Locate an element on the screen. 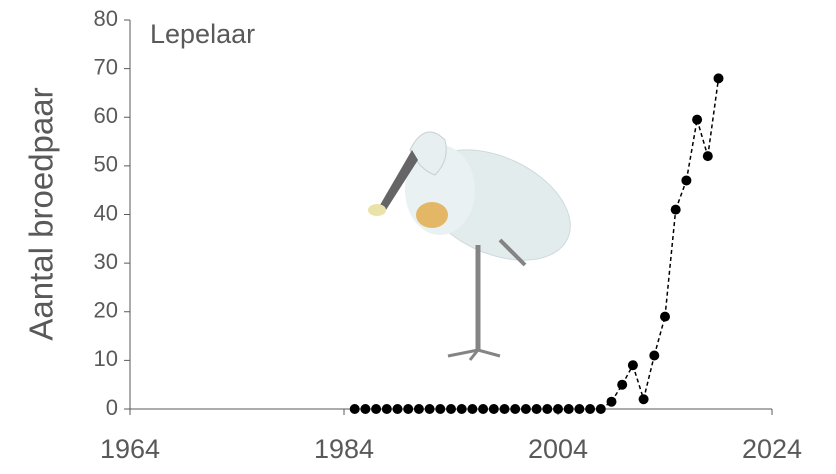  y-tick-label: 0 is located at coordinates (112, 407).